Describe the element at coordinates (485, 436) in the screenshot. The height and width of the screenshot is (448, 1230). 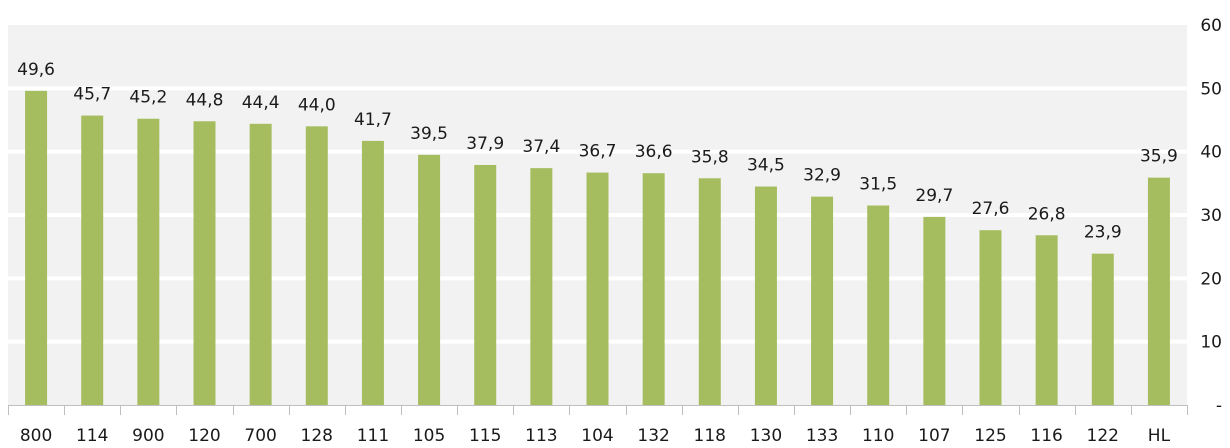
I see `x-tick-label: 115` at that location.